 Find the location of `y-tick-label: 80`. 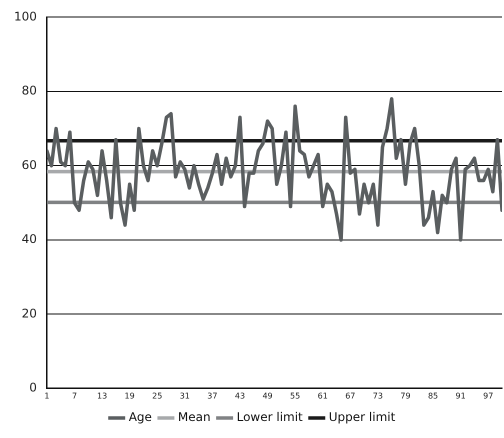

y-tick-label: 80 is located at coordinates (29, 91).